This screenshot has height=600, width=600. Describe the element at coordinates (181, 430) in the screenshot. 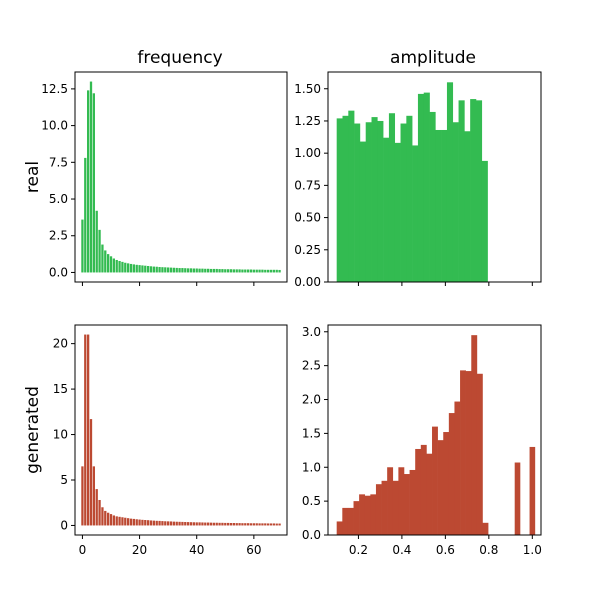

I see `generated-frequency-axes-frame` at that location.